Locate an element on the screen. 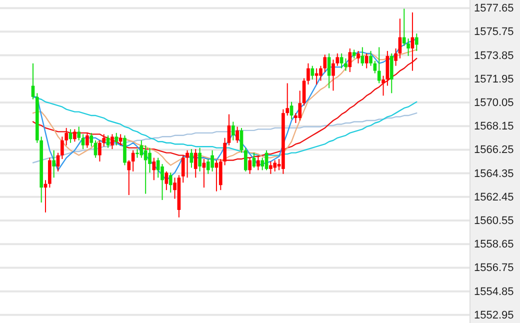 This screenshot has height=323, width=520. y-tick-label: 1575.75 is located at coordinates (494, 32).